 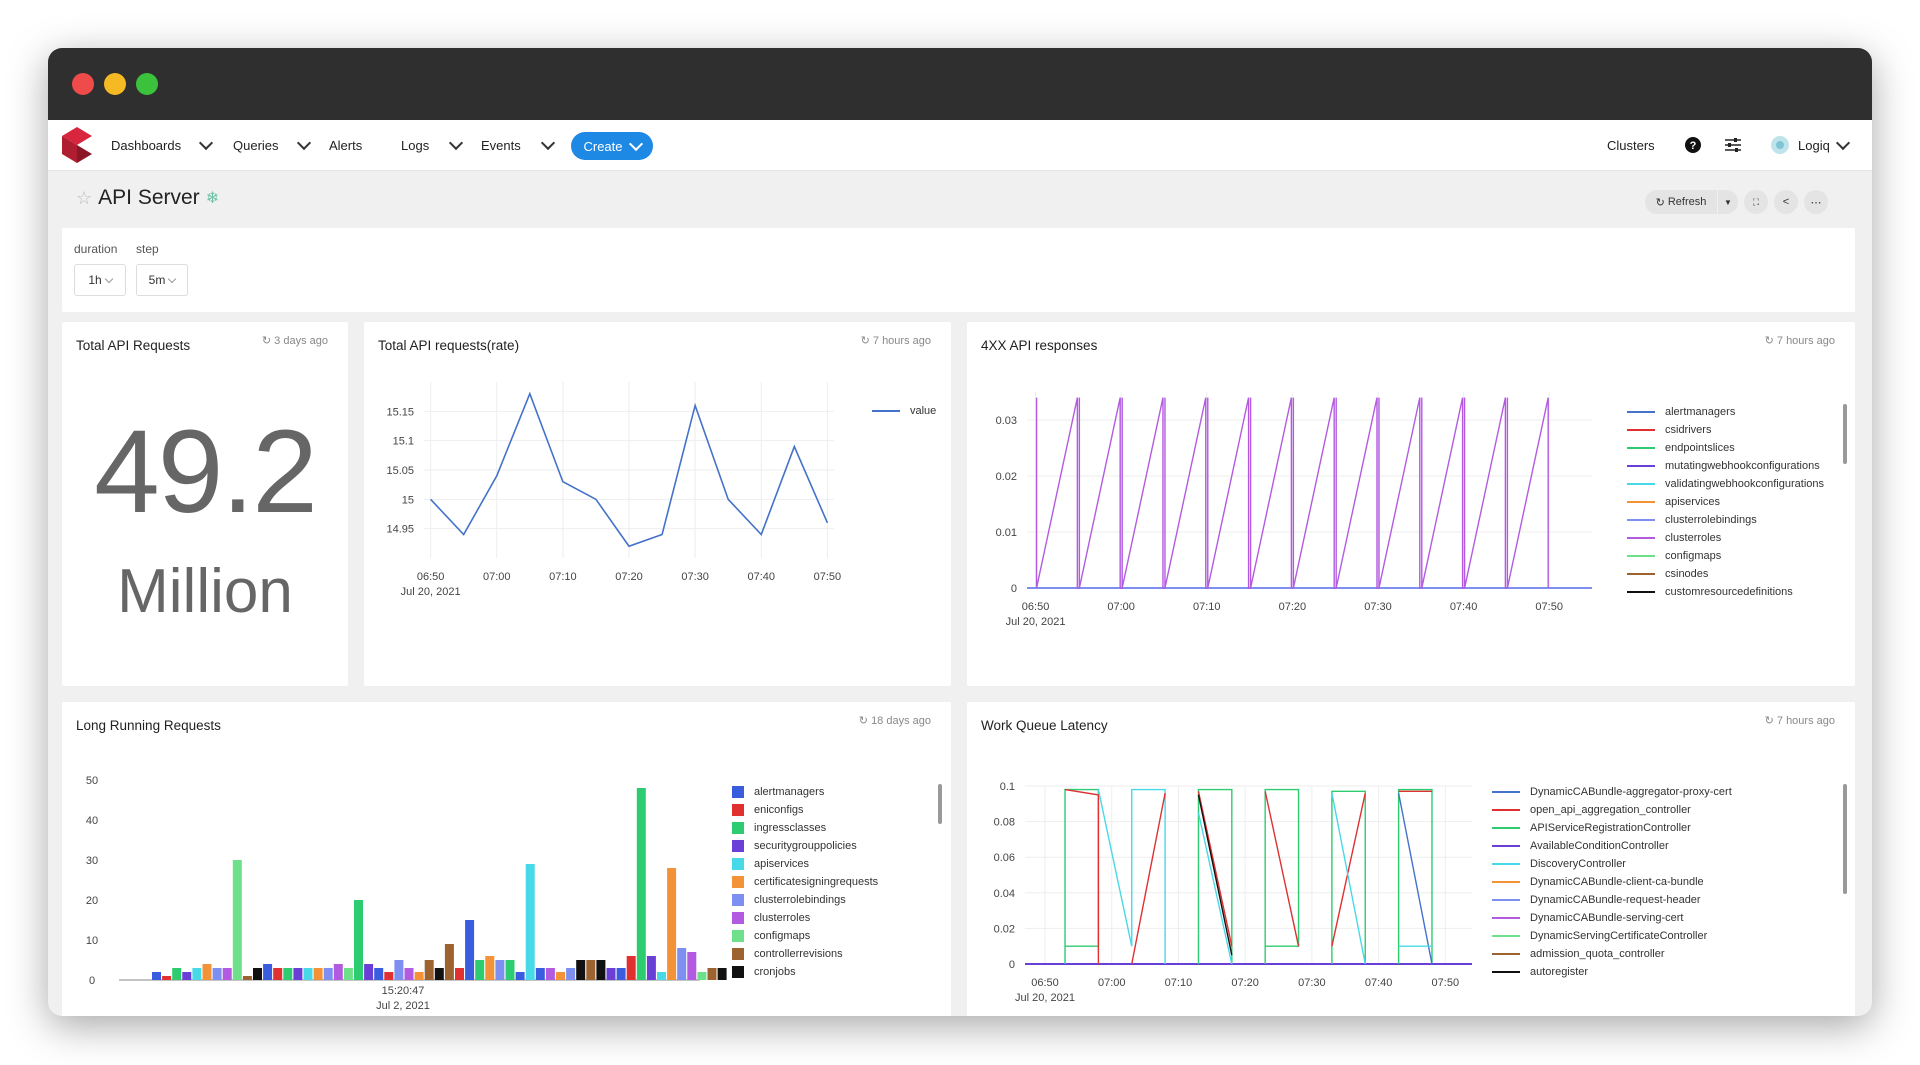 I want to click on refresh-button: ↻ Refresh, so click(x=1681, y=202).